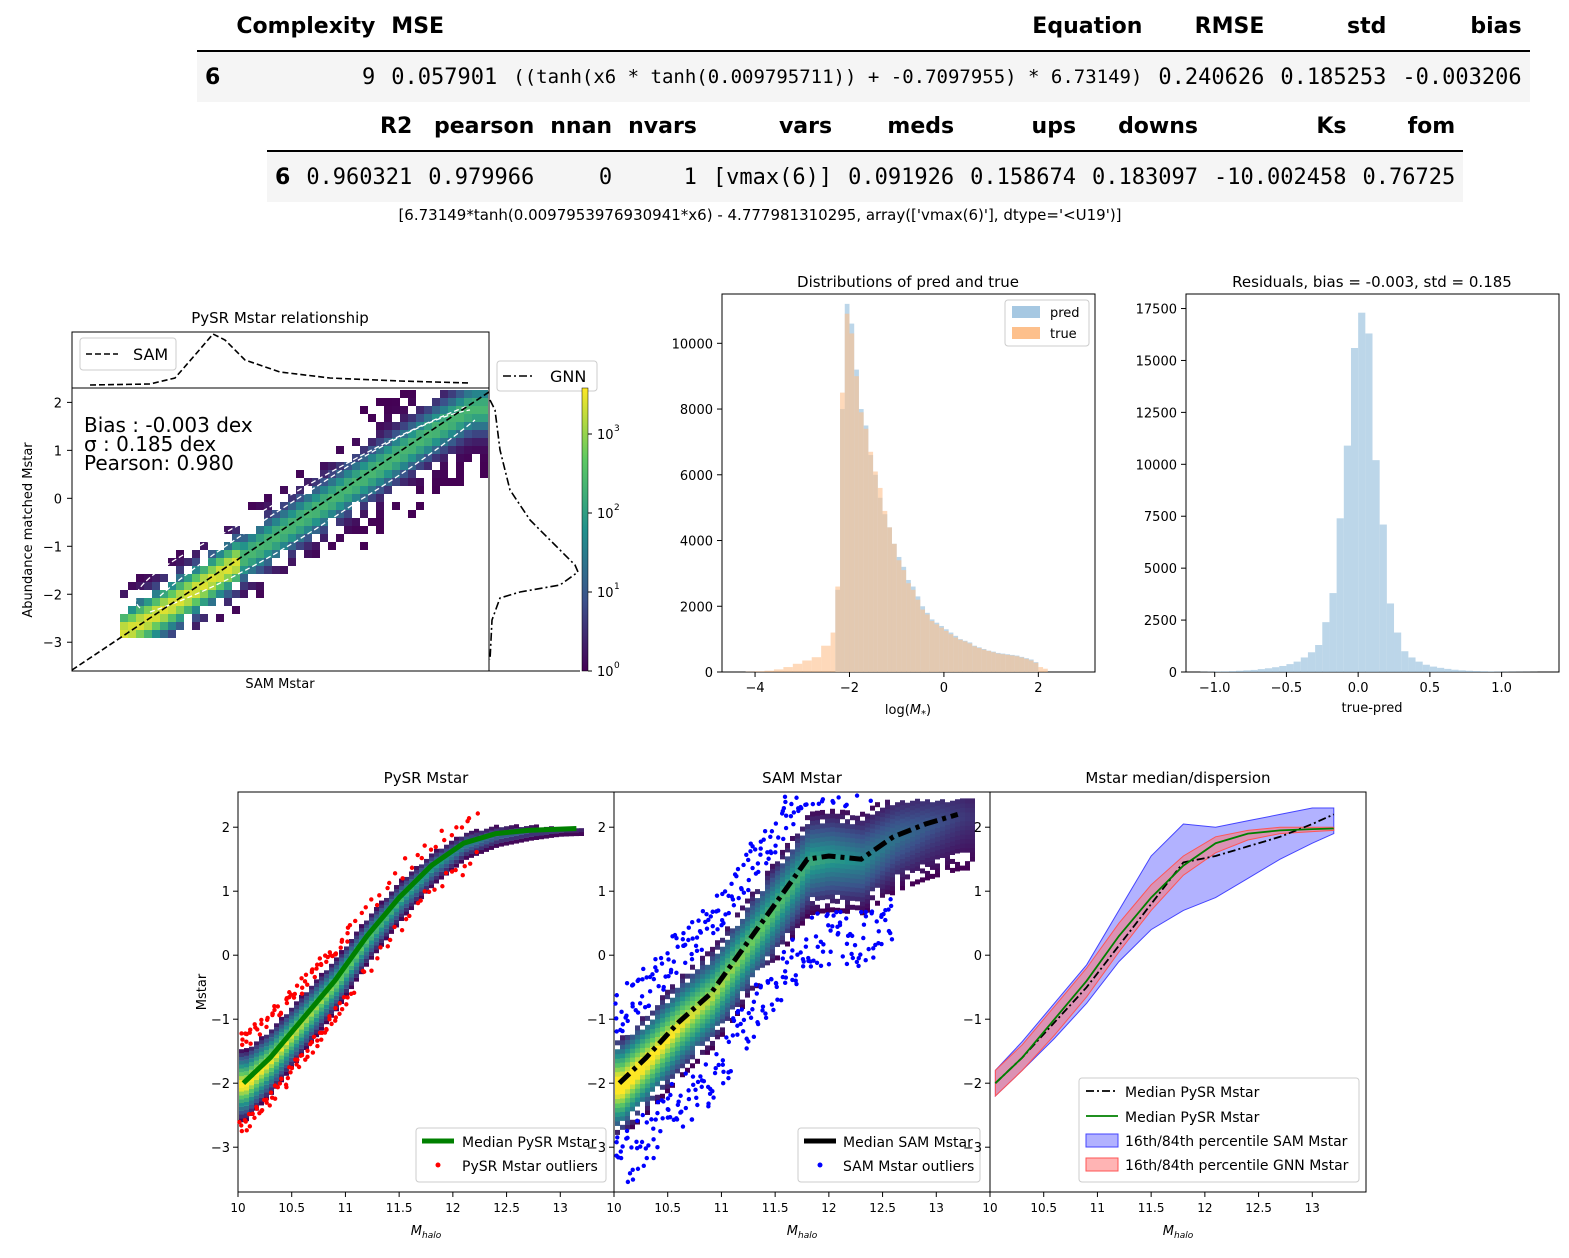 This screenshot has width=1569, height=1258. What do you see at coordinates (613, 1208) in the screenshot?
I see `x-tick-label: 10` at bounding box center [613, 1208].